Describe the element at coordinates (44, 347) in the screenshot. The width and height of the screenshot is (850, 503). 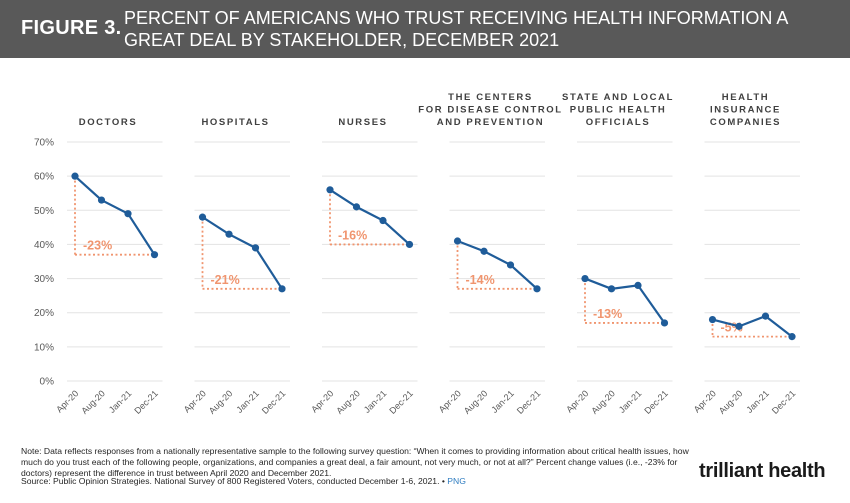
I see `y-tick-label: 10%` at that location.